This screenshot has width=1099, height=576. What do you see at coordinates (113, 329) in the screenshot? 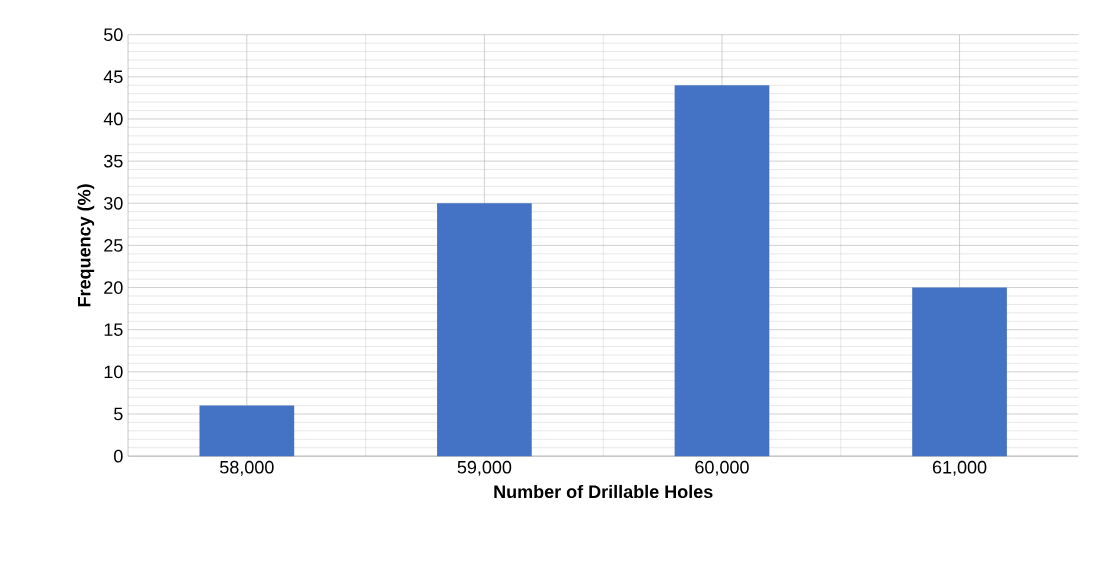
I see `y-tick-label: 15` at bounding box center [113, 329].